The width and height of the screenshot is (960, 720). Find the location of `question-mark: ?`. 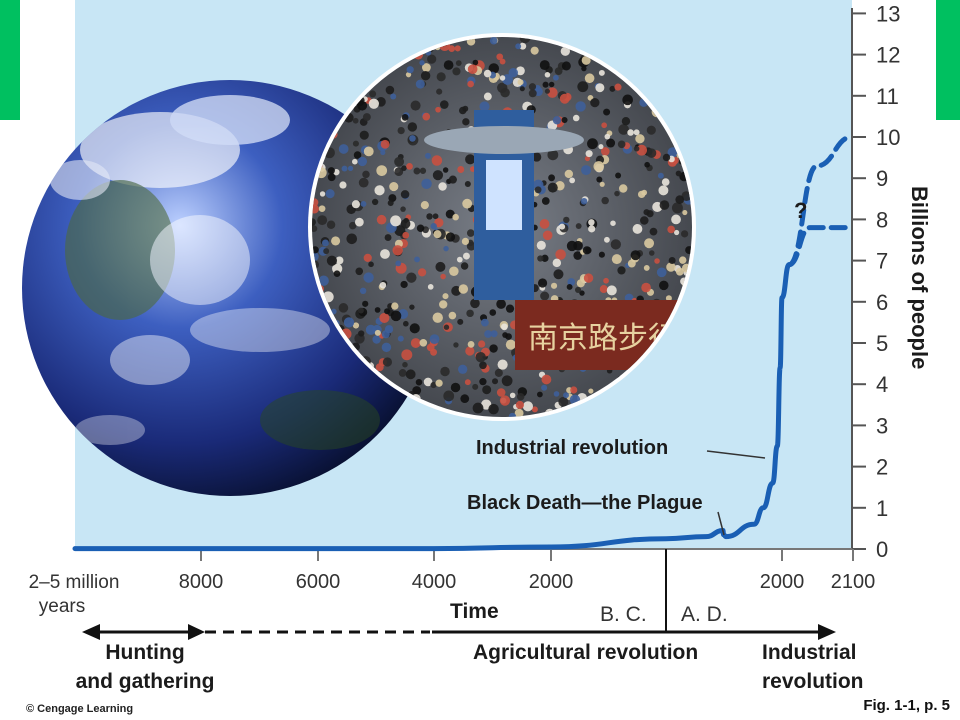

question-mark: ? is located at coordinates (800, 210).